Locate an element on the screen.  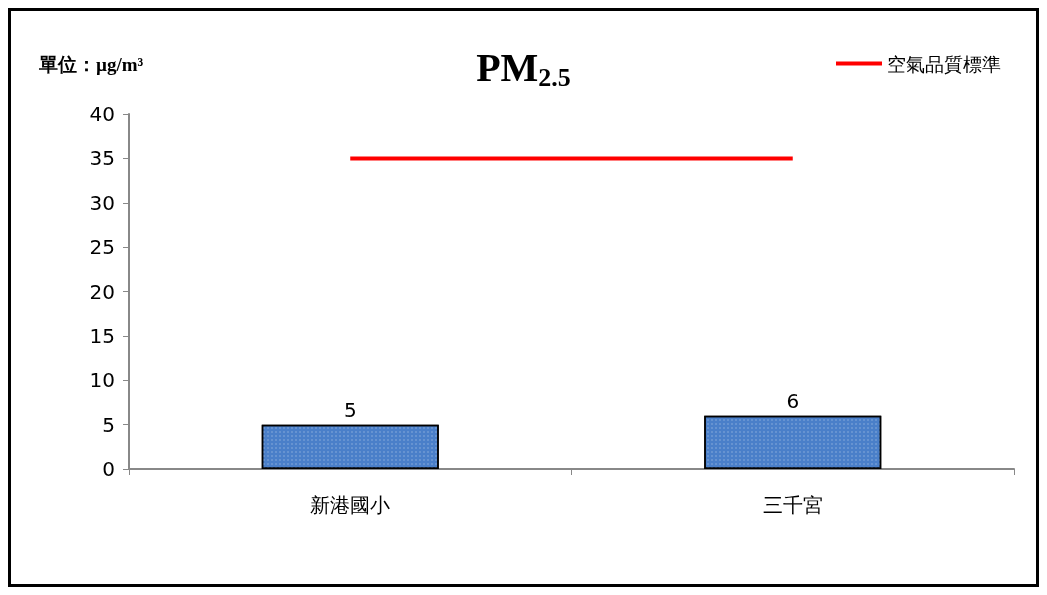
y-tick-label: 5 is located at coordinates (108, 424).